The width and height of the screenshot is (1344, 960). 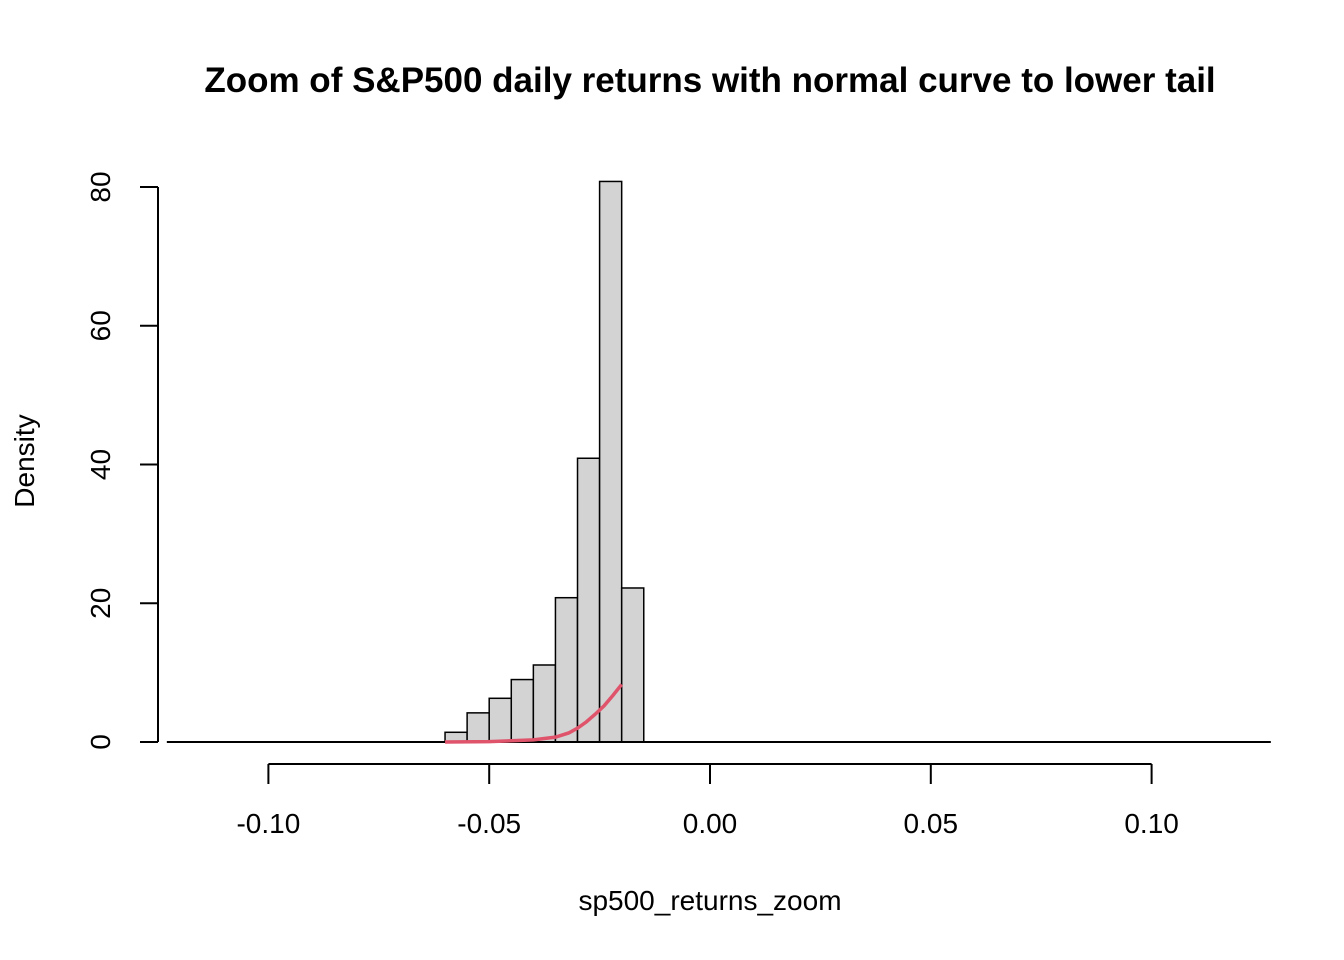 What do you see at coordinates (100, 742) in the screenshot?
I see `y-tick-label: 0` at bounding box center [100, 742].